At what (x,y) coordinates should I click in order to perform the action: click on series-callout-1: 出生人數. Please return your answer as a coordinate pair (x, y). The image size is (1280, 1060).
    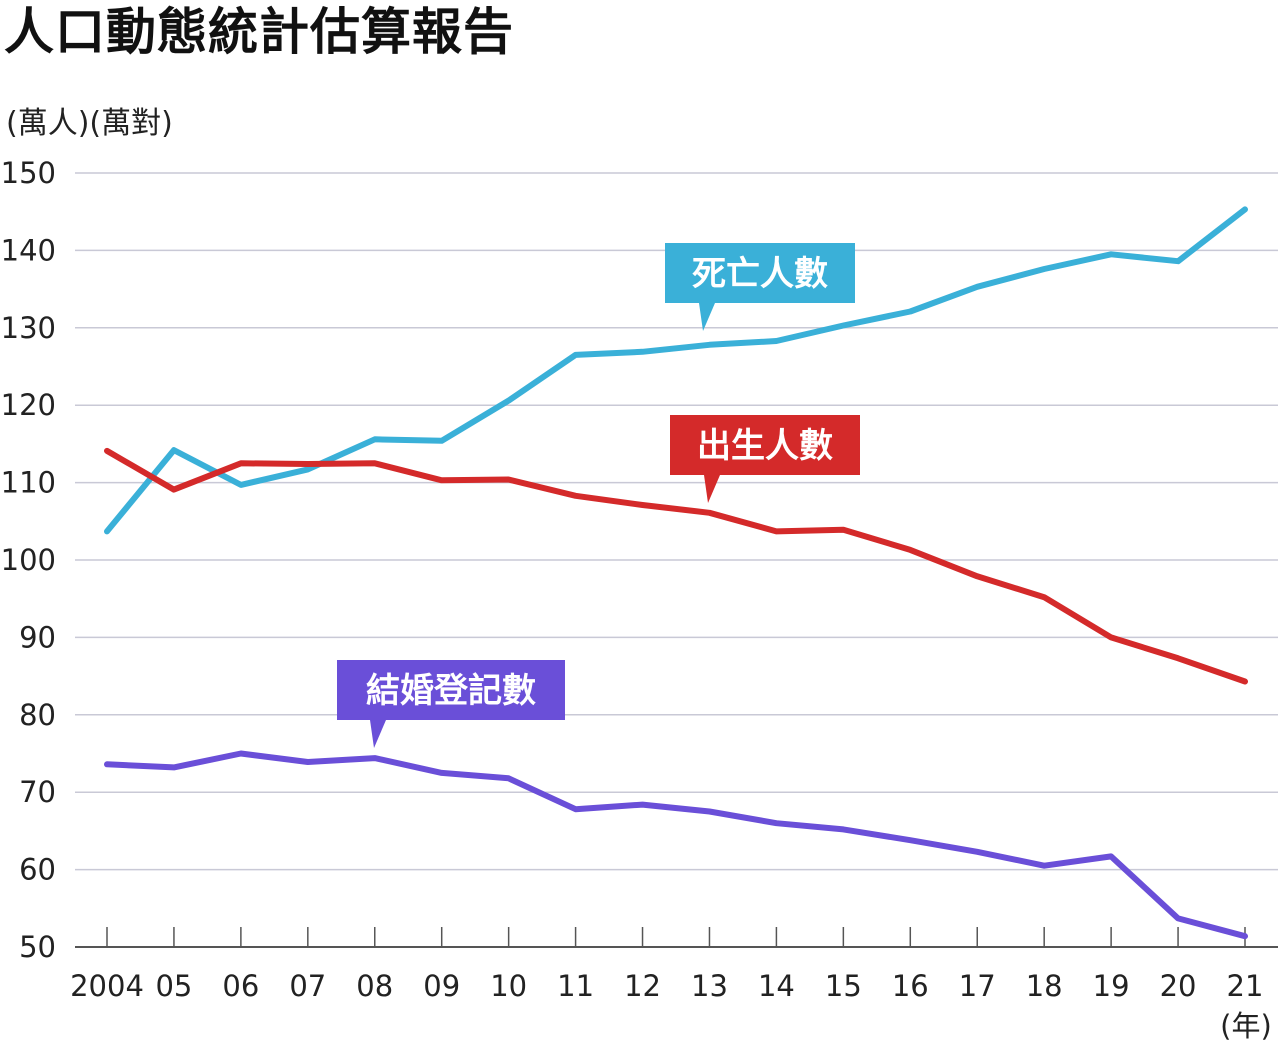
    Looking at the image, I should click on (765, 459).